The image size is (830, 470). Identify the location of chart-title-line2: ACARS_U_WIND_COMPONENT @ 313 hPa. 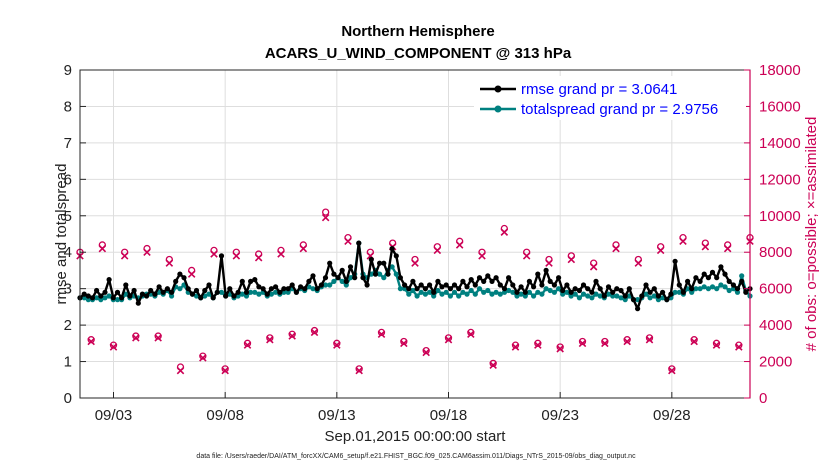
(418, 53).